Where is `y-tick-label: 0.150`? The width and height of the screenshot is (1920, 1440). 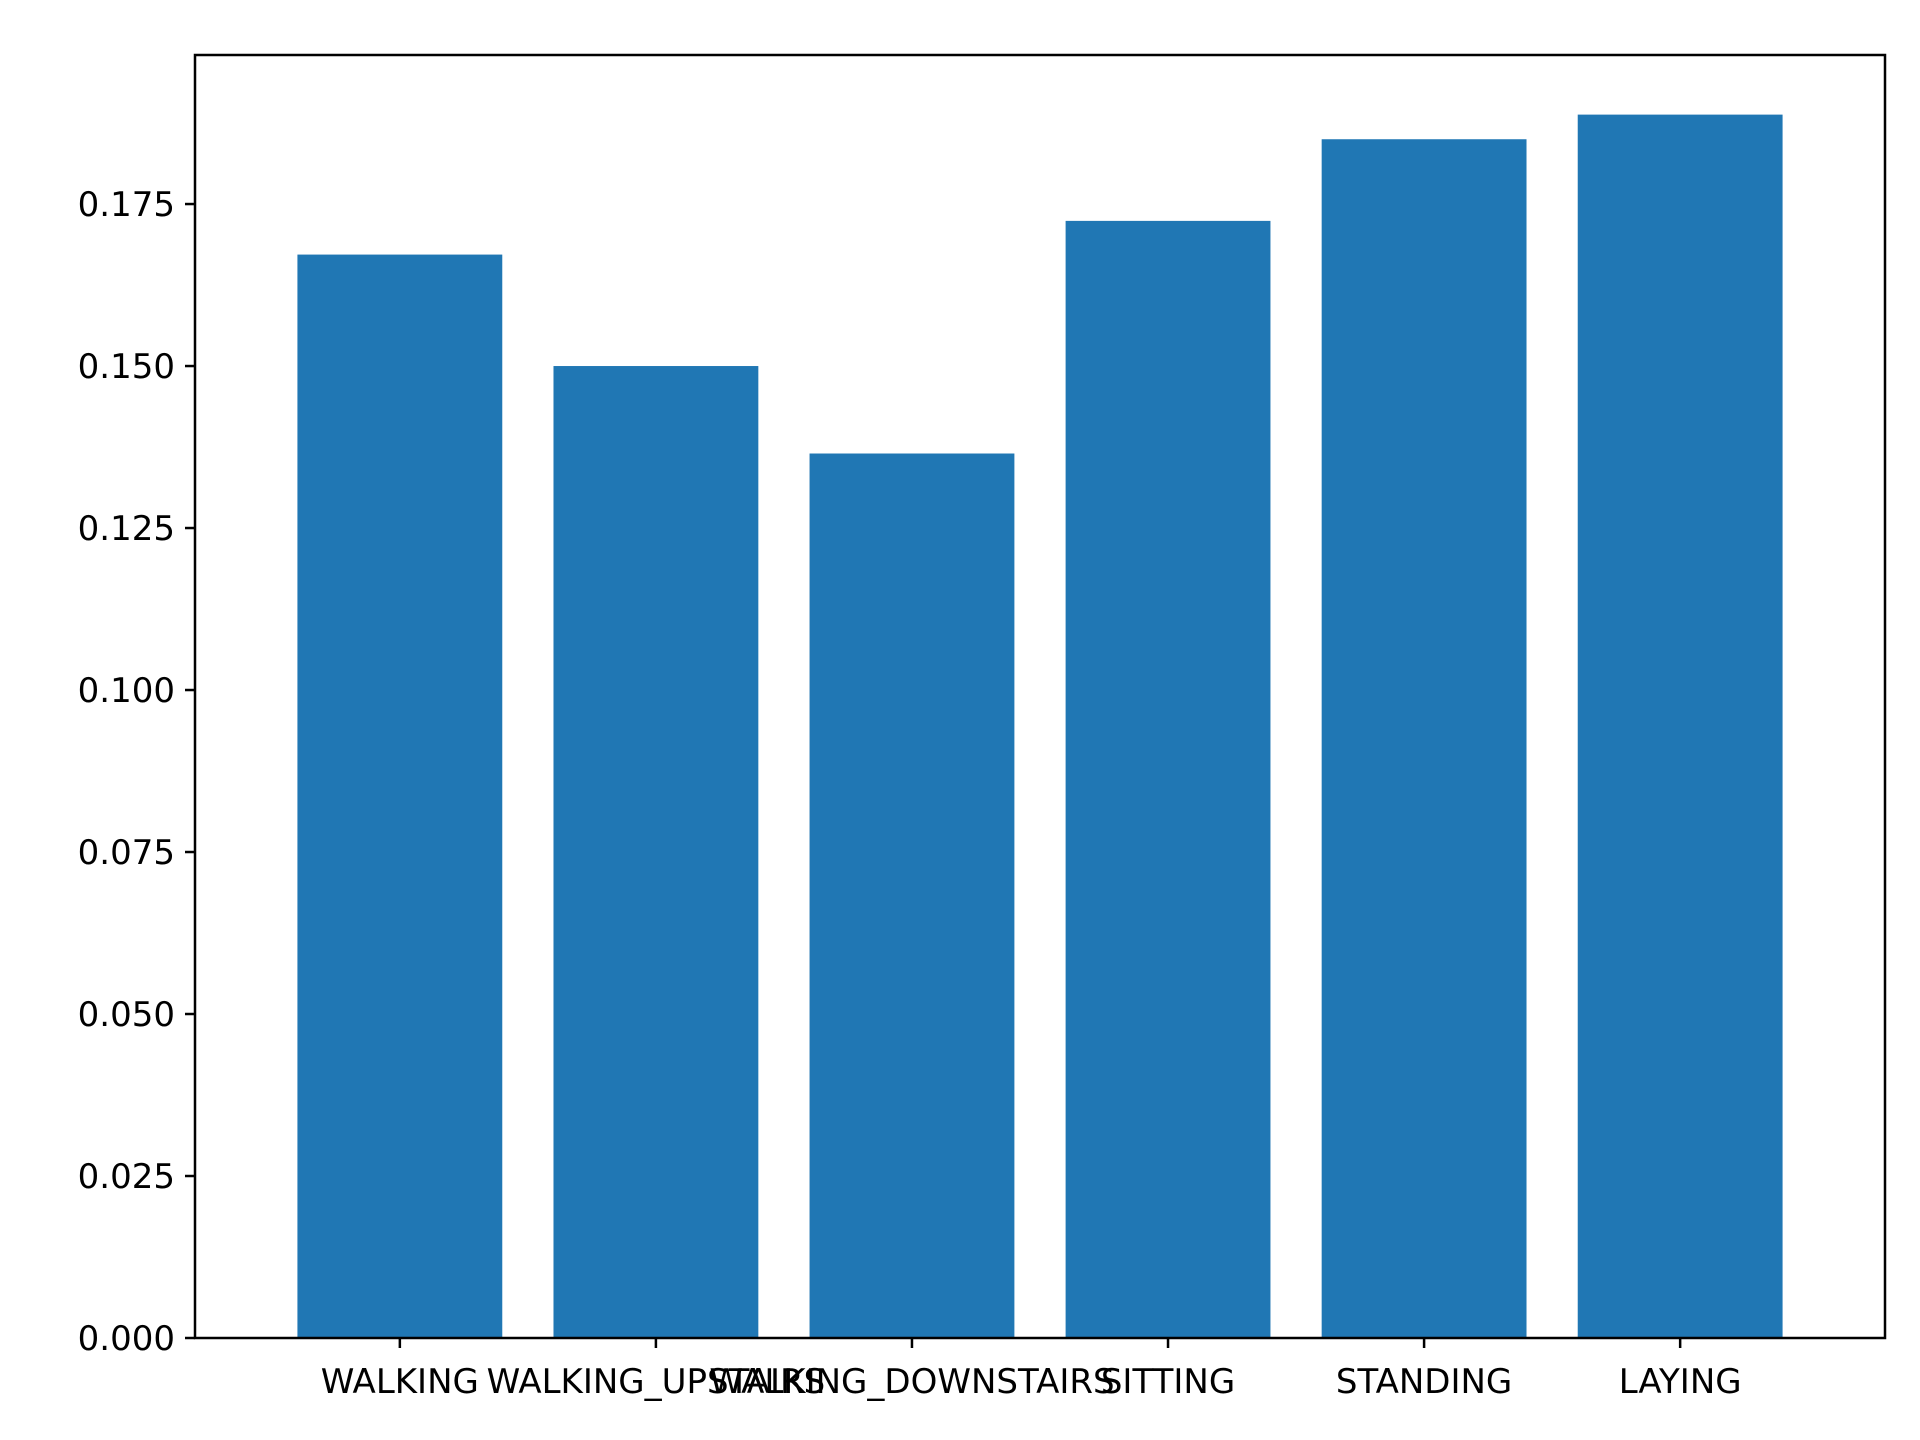 y-tick-label: 0.150 is located at coordinates (126, 367).